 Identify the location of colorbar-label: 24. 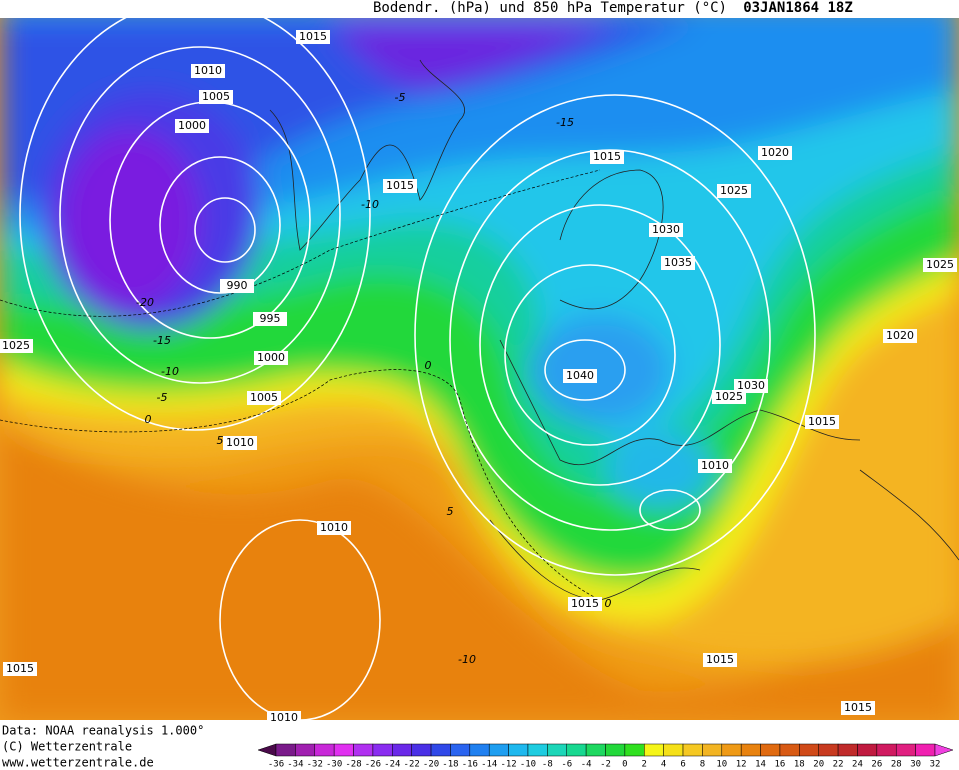
(857, 765).